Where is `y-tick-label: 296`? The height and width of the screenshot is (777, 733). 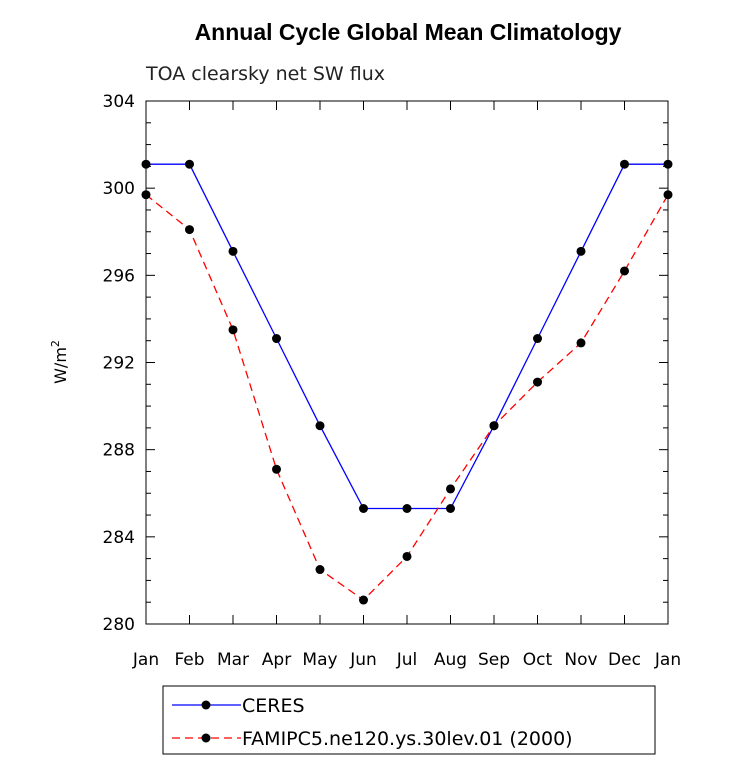 y-tick-label: 296 is located at coordinates (119, 276).